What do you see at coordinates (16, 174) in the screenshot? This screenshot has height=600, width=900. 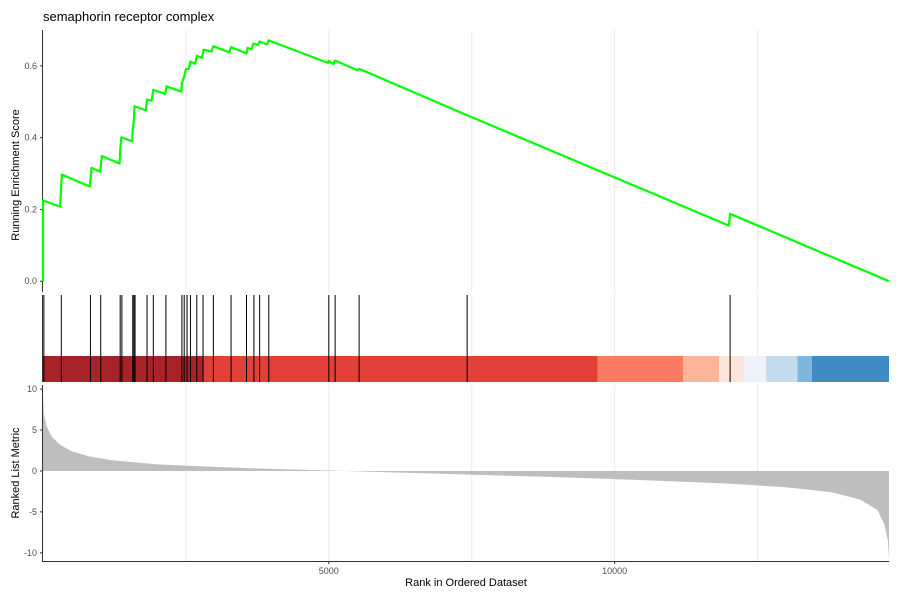 I see `enrichment-y-label: Running Enrichment Score` at bounding box center [16, 174].